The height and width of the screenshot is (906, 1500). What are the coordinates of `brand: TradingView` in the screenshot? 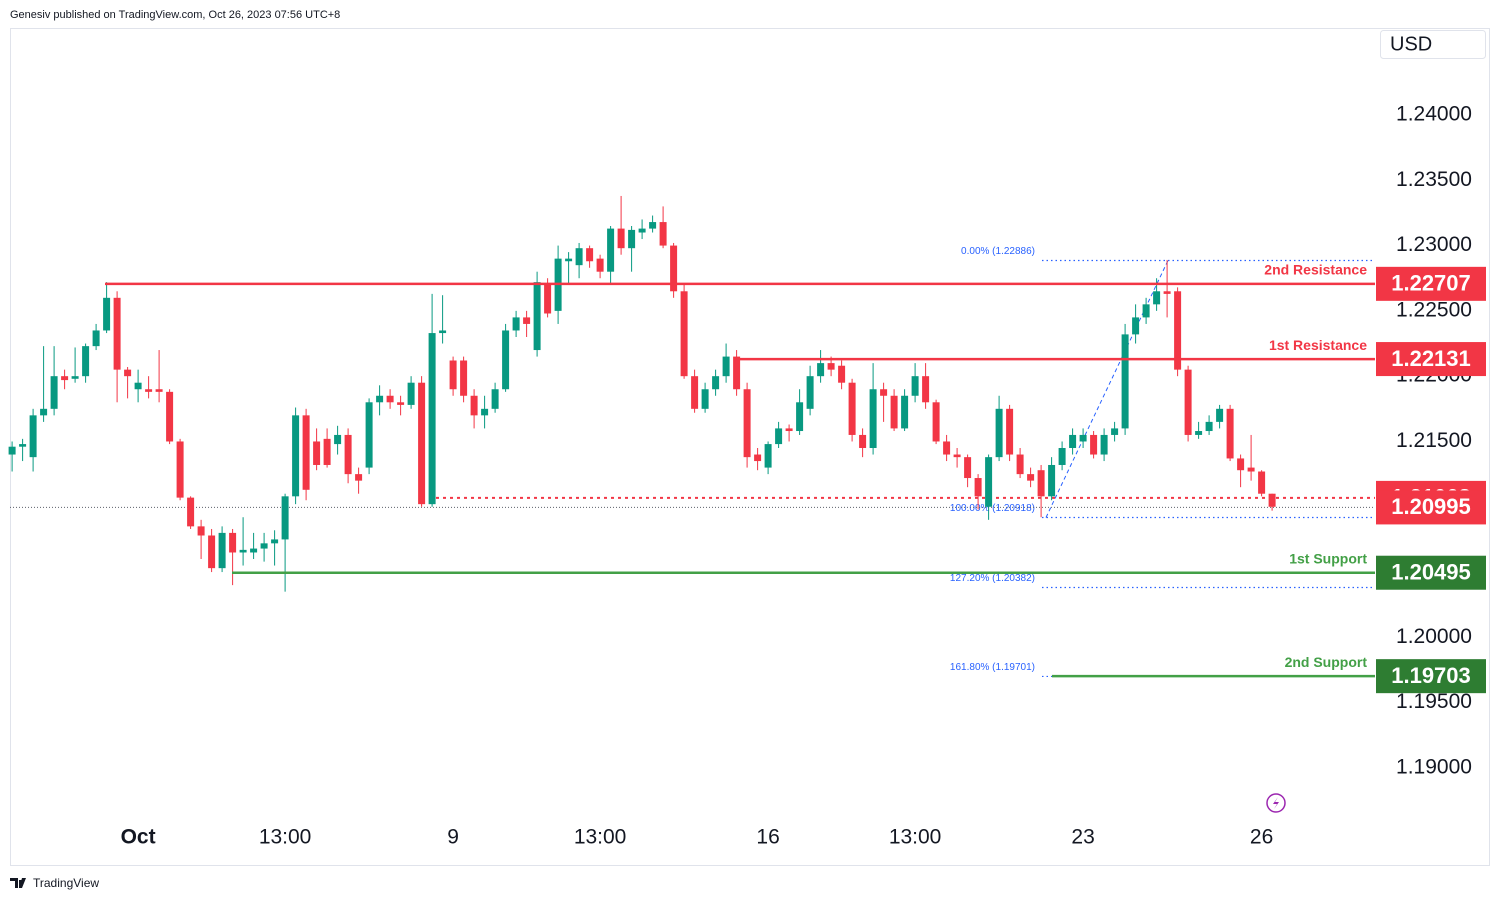 It's located at (66, 883).